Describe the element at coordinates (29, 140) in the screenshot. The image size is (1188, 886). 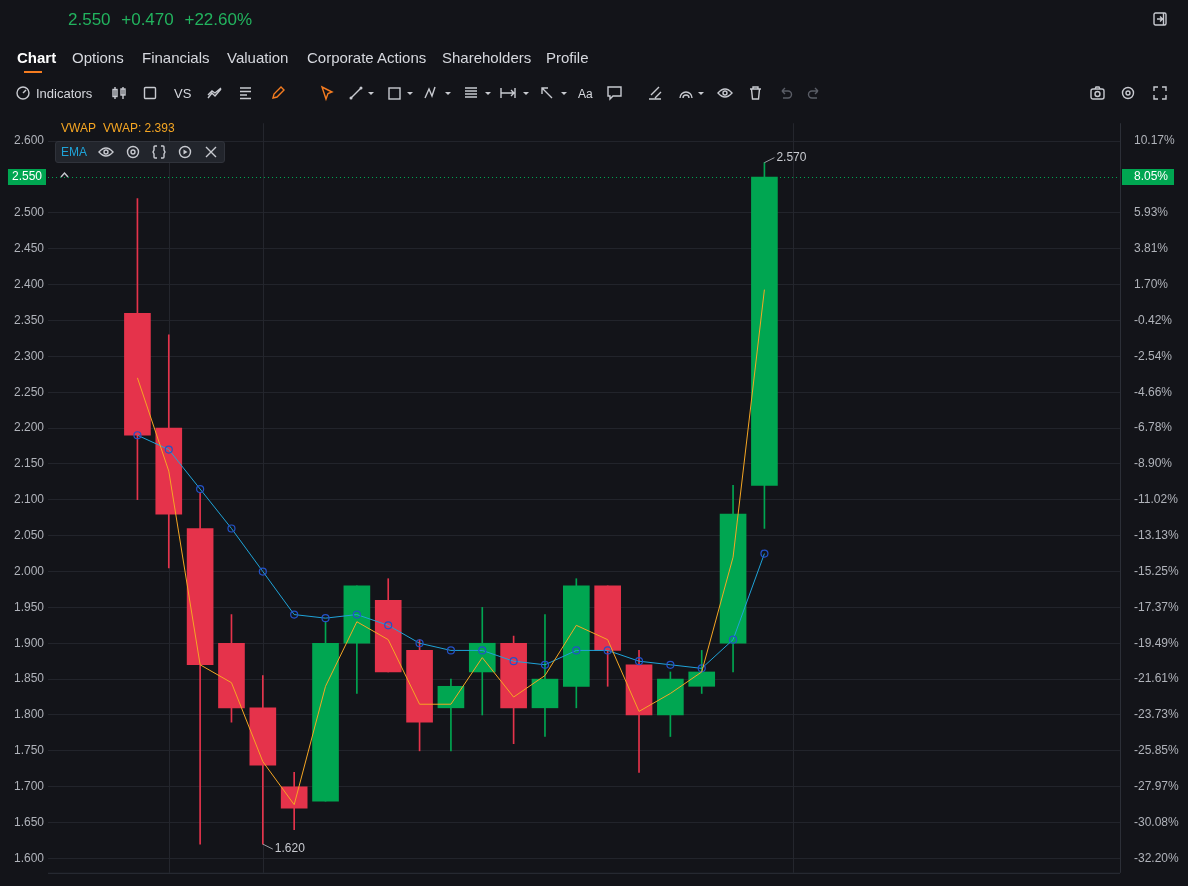
I see `y-tick-label: 2.600` at that location.